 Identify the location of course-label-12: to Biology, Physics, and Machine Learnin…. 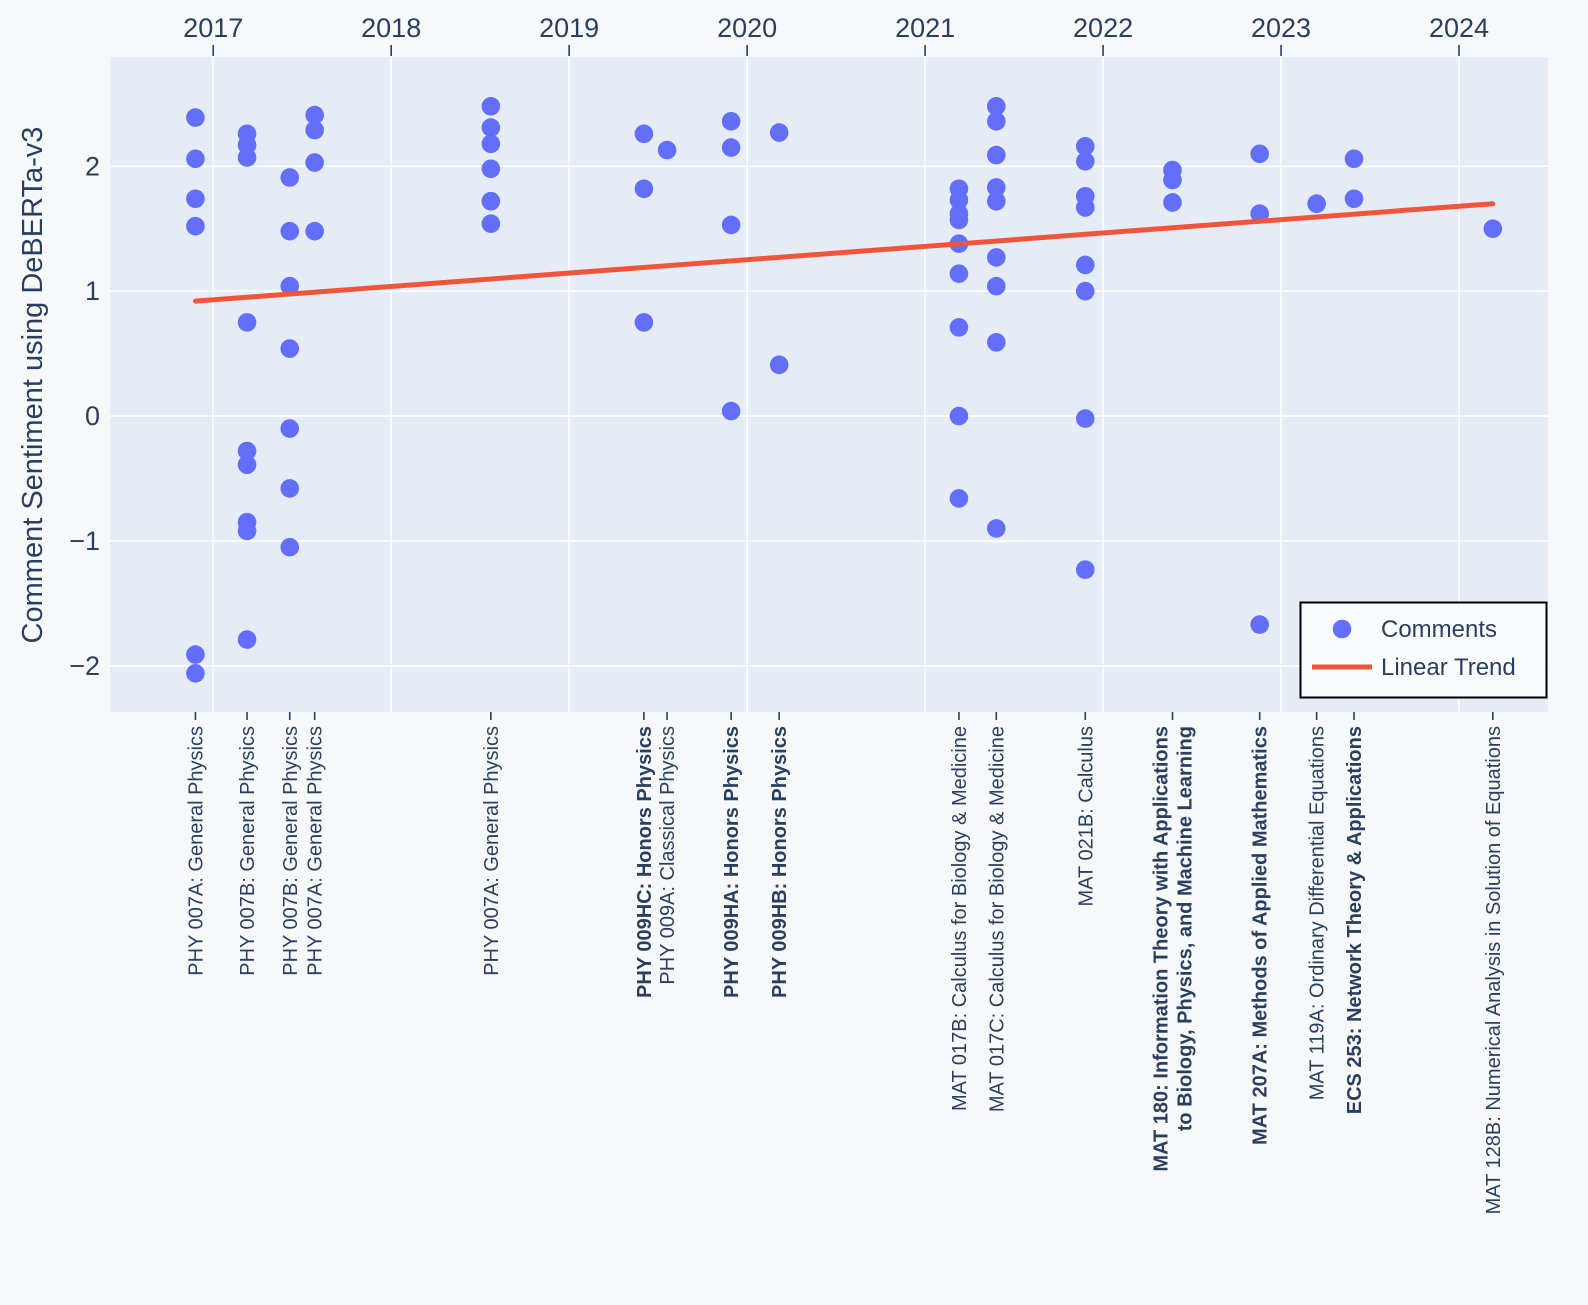
(1185, 928).